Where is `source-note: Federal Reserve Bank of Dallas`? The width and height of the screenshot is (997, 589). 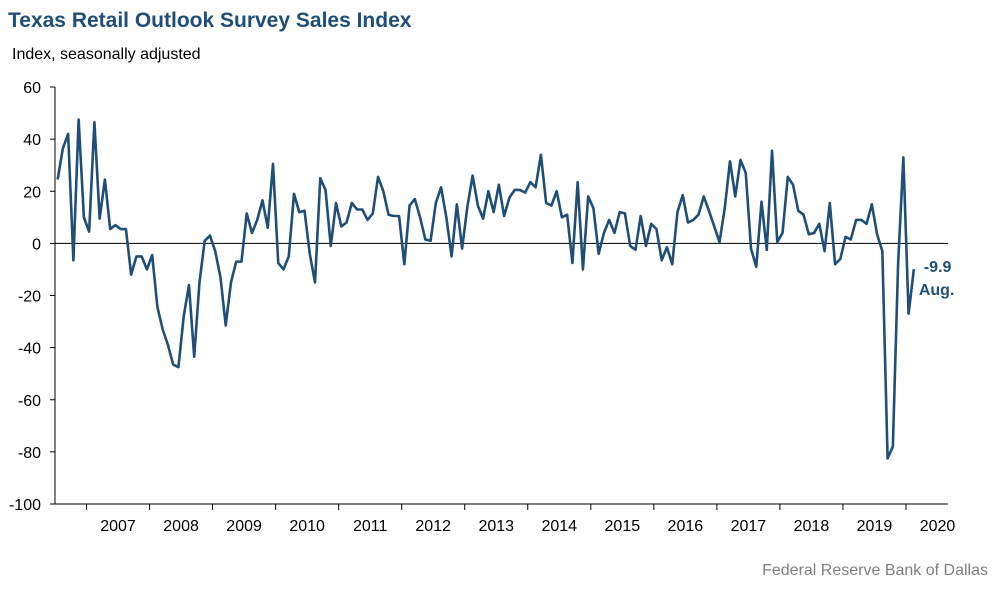 source-note: Federal Reserve Bank of Dallas is located at coordinates (875, 570).